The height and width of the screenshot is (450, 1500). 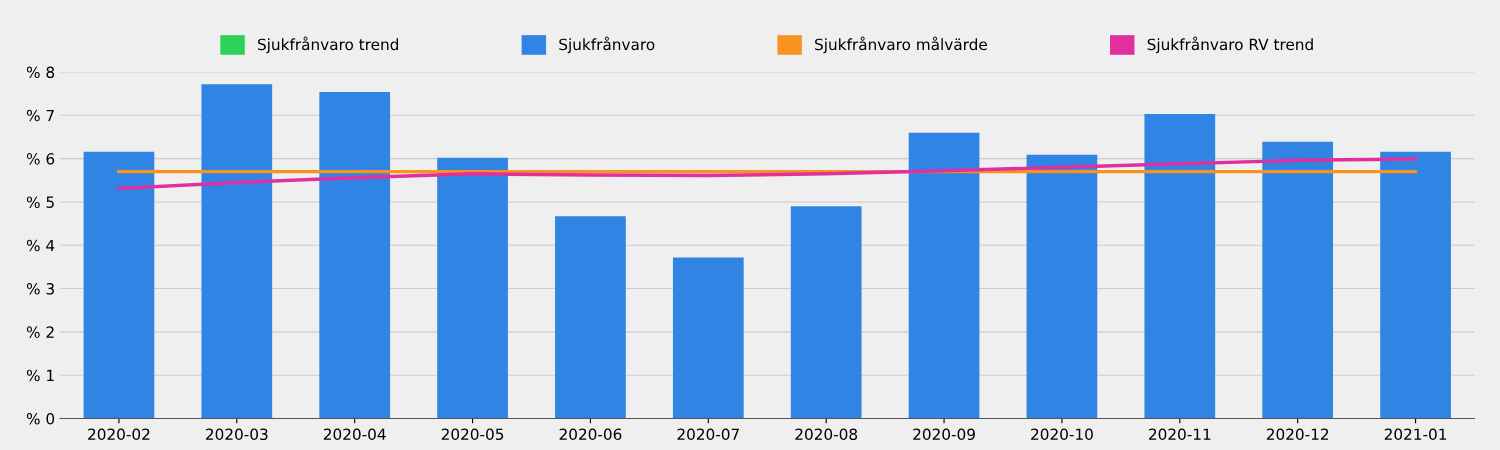 What do you see at coordinates (40, 375) in the screenshot?
I see `y-tick-label: % 1` at bounding box center [40, 375].